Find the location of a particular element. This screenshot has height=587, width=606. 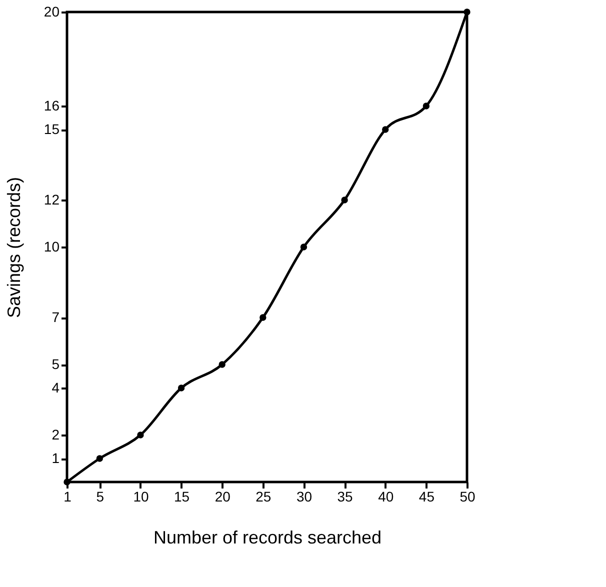

x-tick-label: 40 is located at coordinates (386, 496).